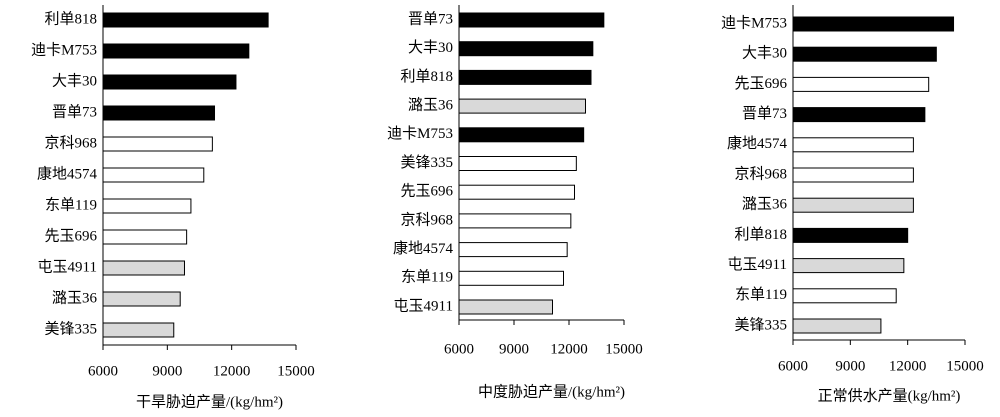 This screenshot has width=1000, height=417. What do you see at coordinates (889, 395) in the screenshot?
I see `x-axis-title: 正常供水产量(kg/hm²)` at bounding box center [889, 395].